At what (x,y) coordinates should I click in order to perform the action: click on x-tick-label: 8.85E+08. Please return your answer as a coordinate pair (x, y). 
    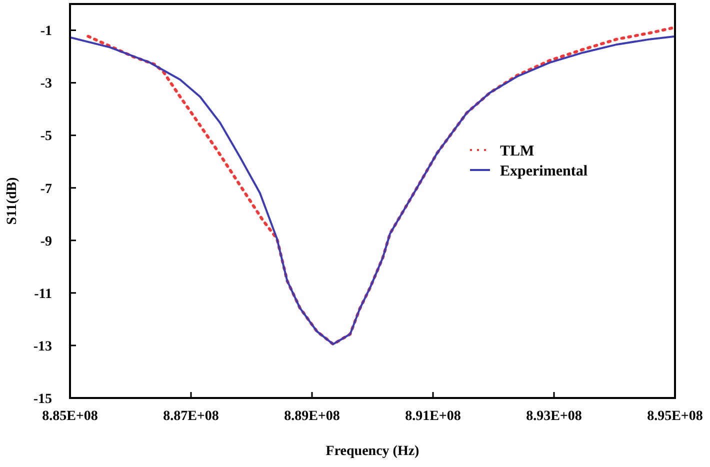
    Looking at the image, I should click on (70, 416).